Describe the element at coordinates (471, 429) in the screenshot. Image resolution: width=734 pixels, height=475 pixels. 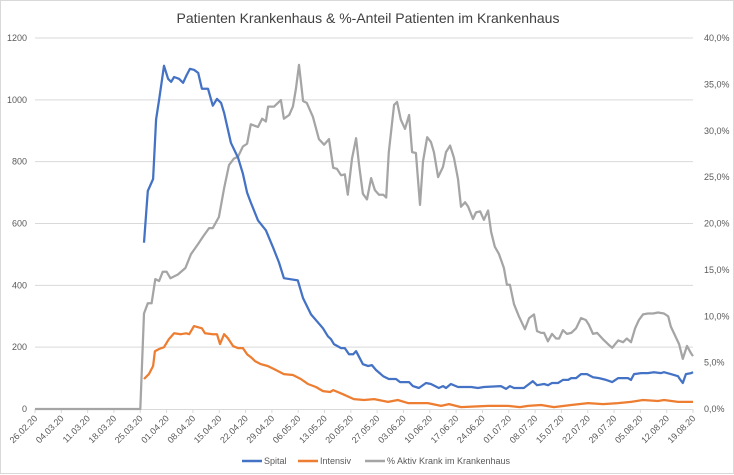
I see `x-tick-label: 24.06.20` at that location.